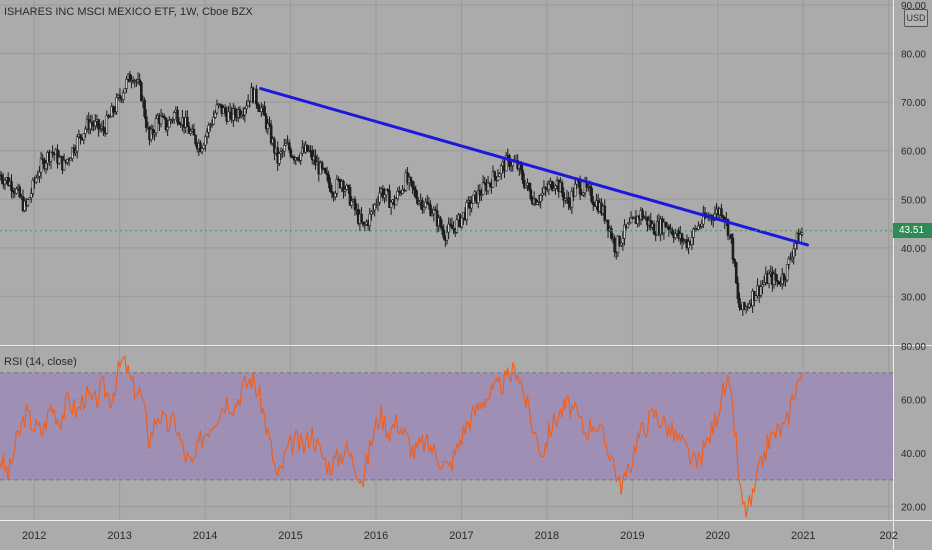  Describe the element at coordinates (632, 536) in the screenshot. I see `x-tick-label: 2019` at that location.